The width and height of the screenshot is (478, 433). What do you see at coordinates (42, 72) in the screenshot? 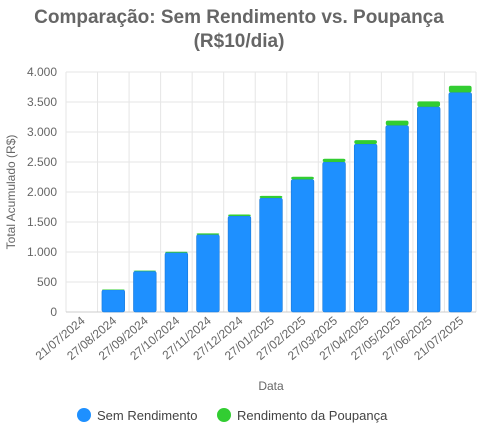
I see `y-tick-label: 4.000` at bounding box center [42, 72].